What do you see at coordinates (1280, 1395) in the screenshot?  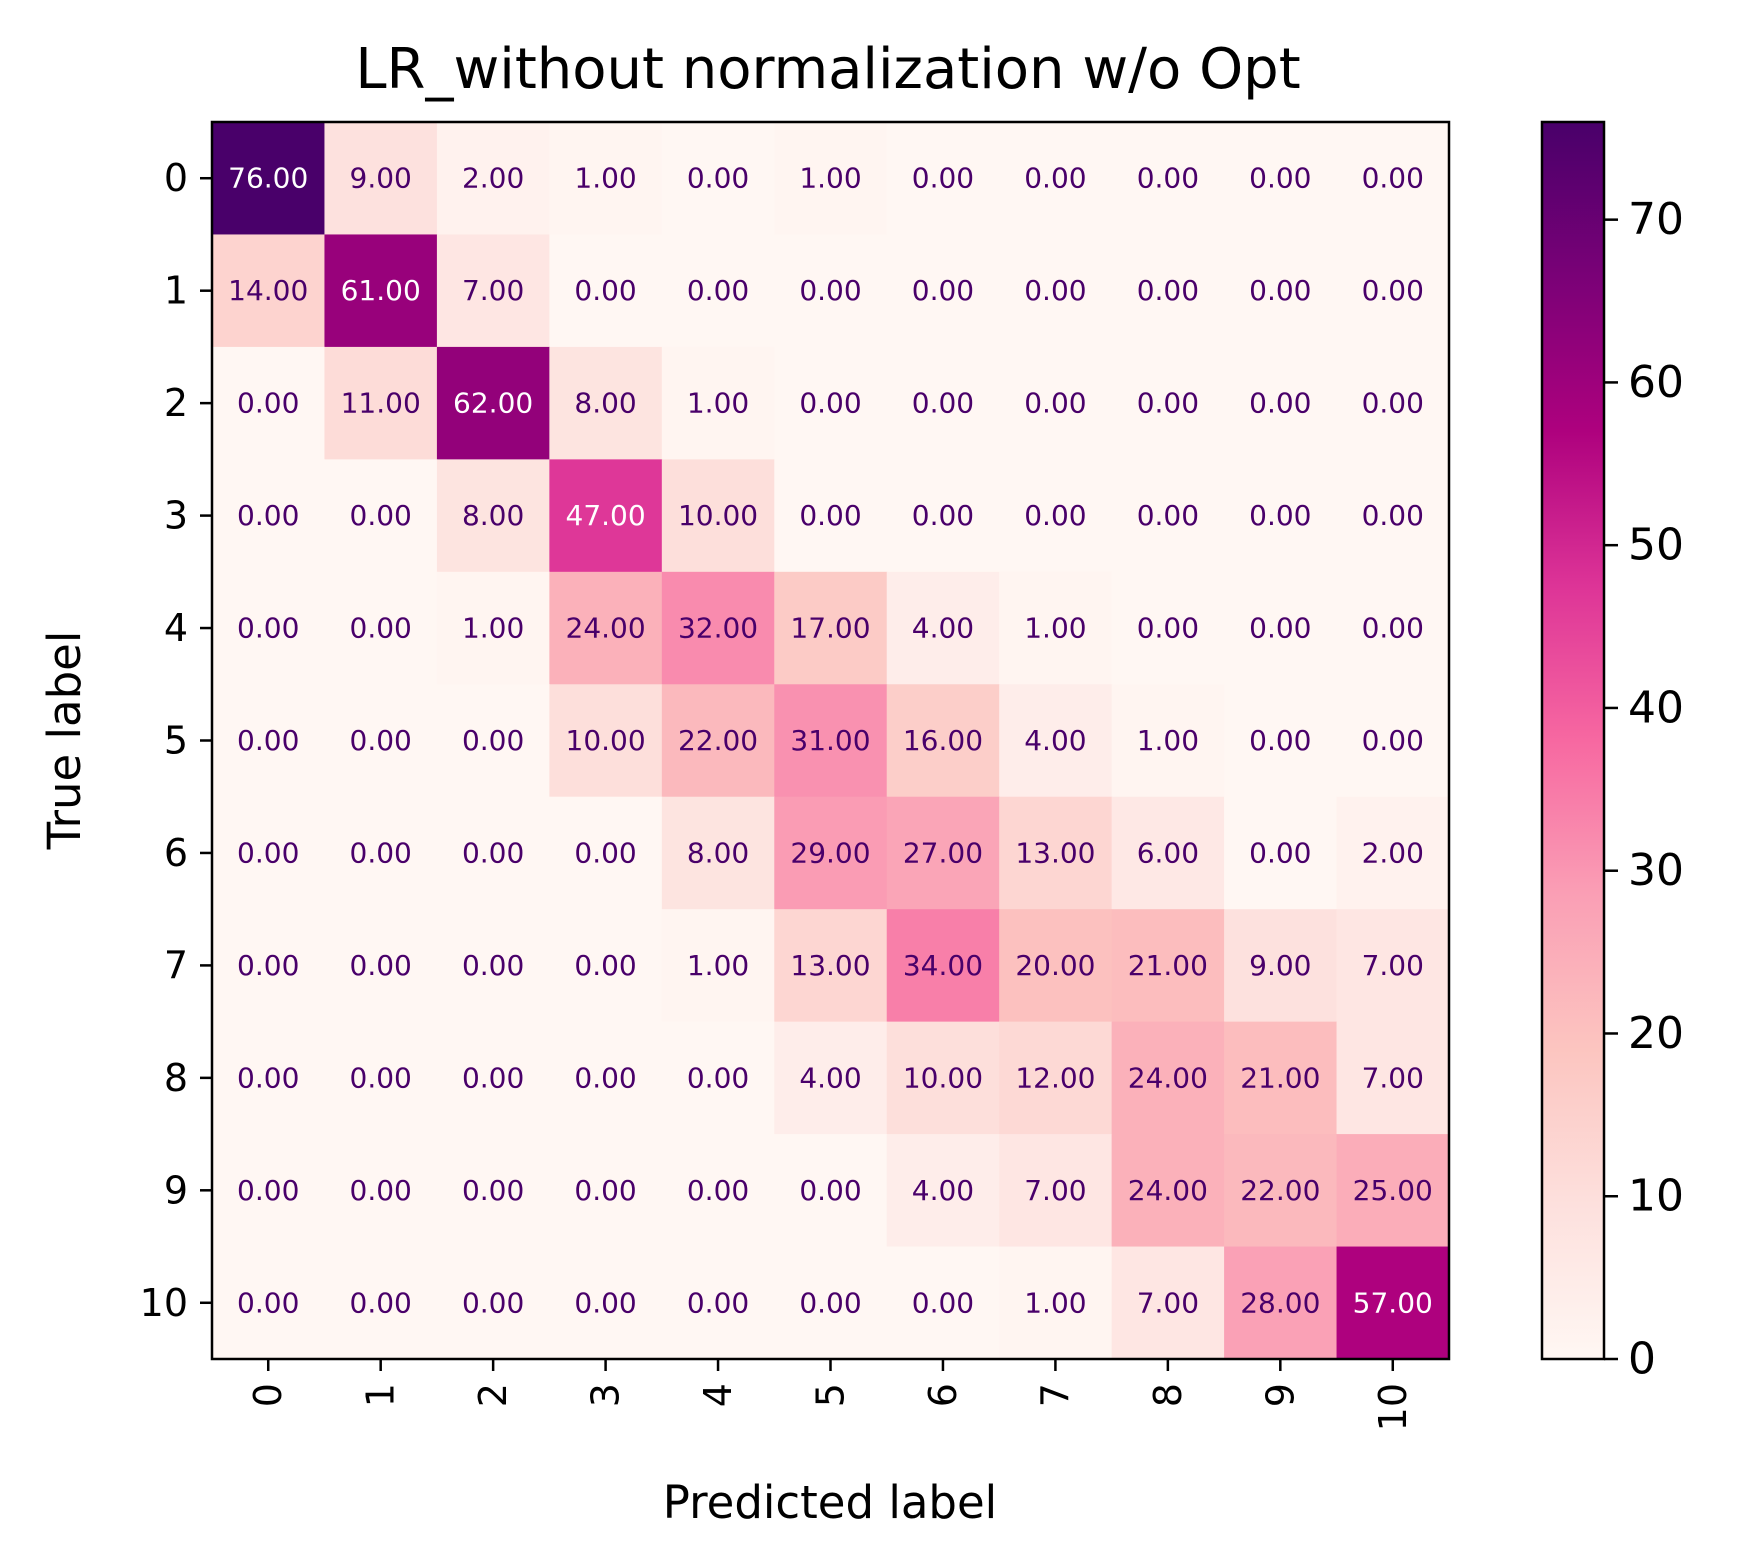 I see `x-tick-label: 9` at bounding box center [1280, 1395].